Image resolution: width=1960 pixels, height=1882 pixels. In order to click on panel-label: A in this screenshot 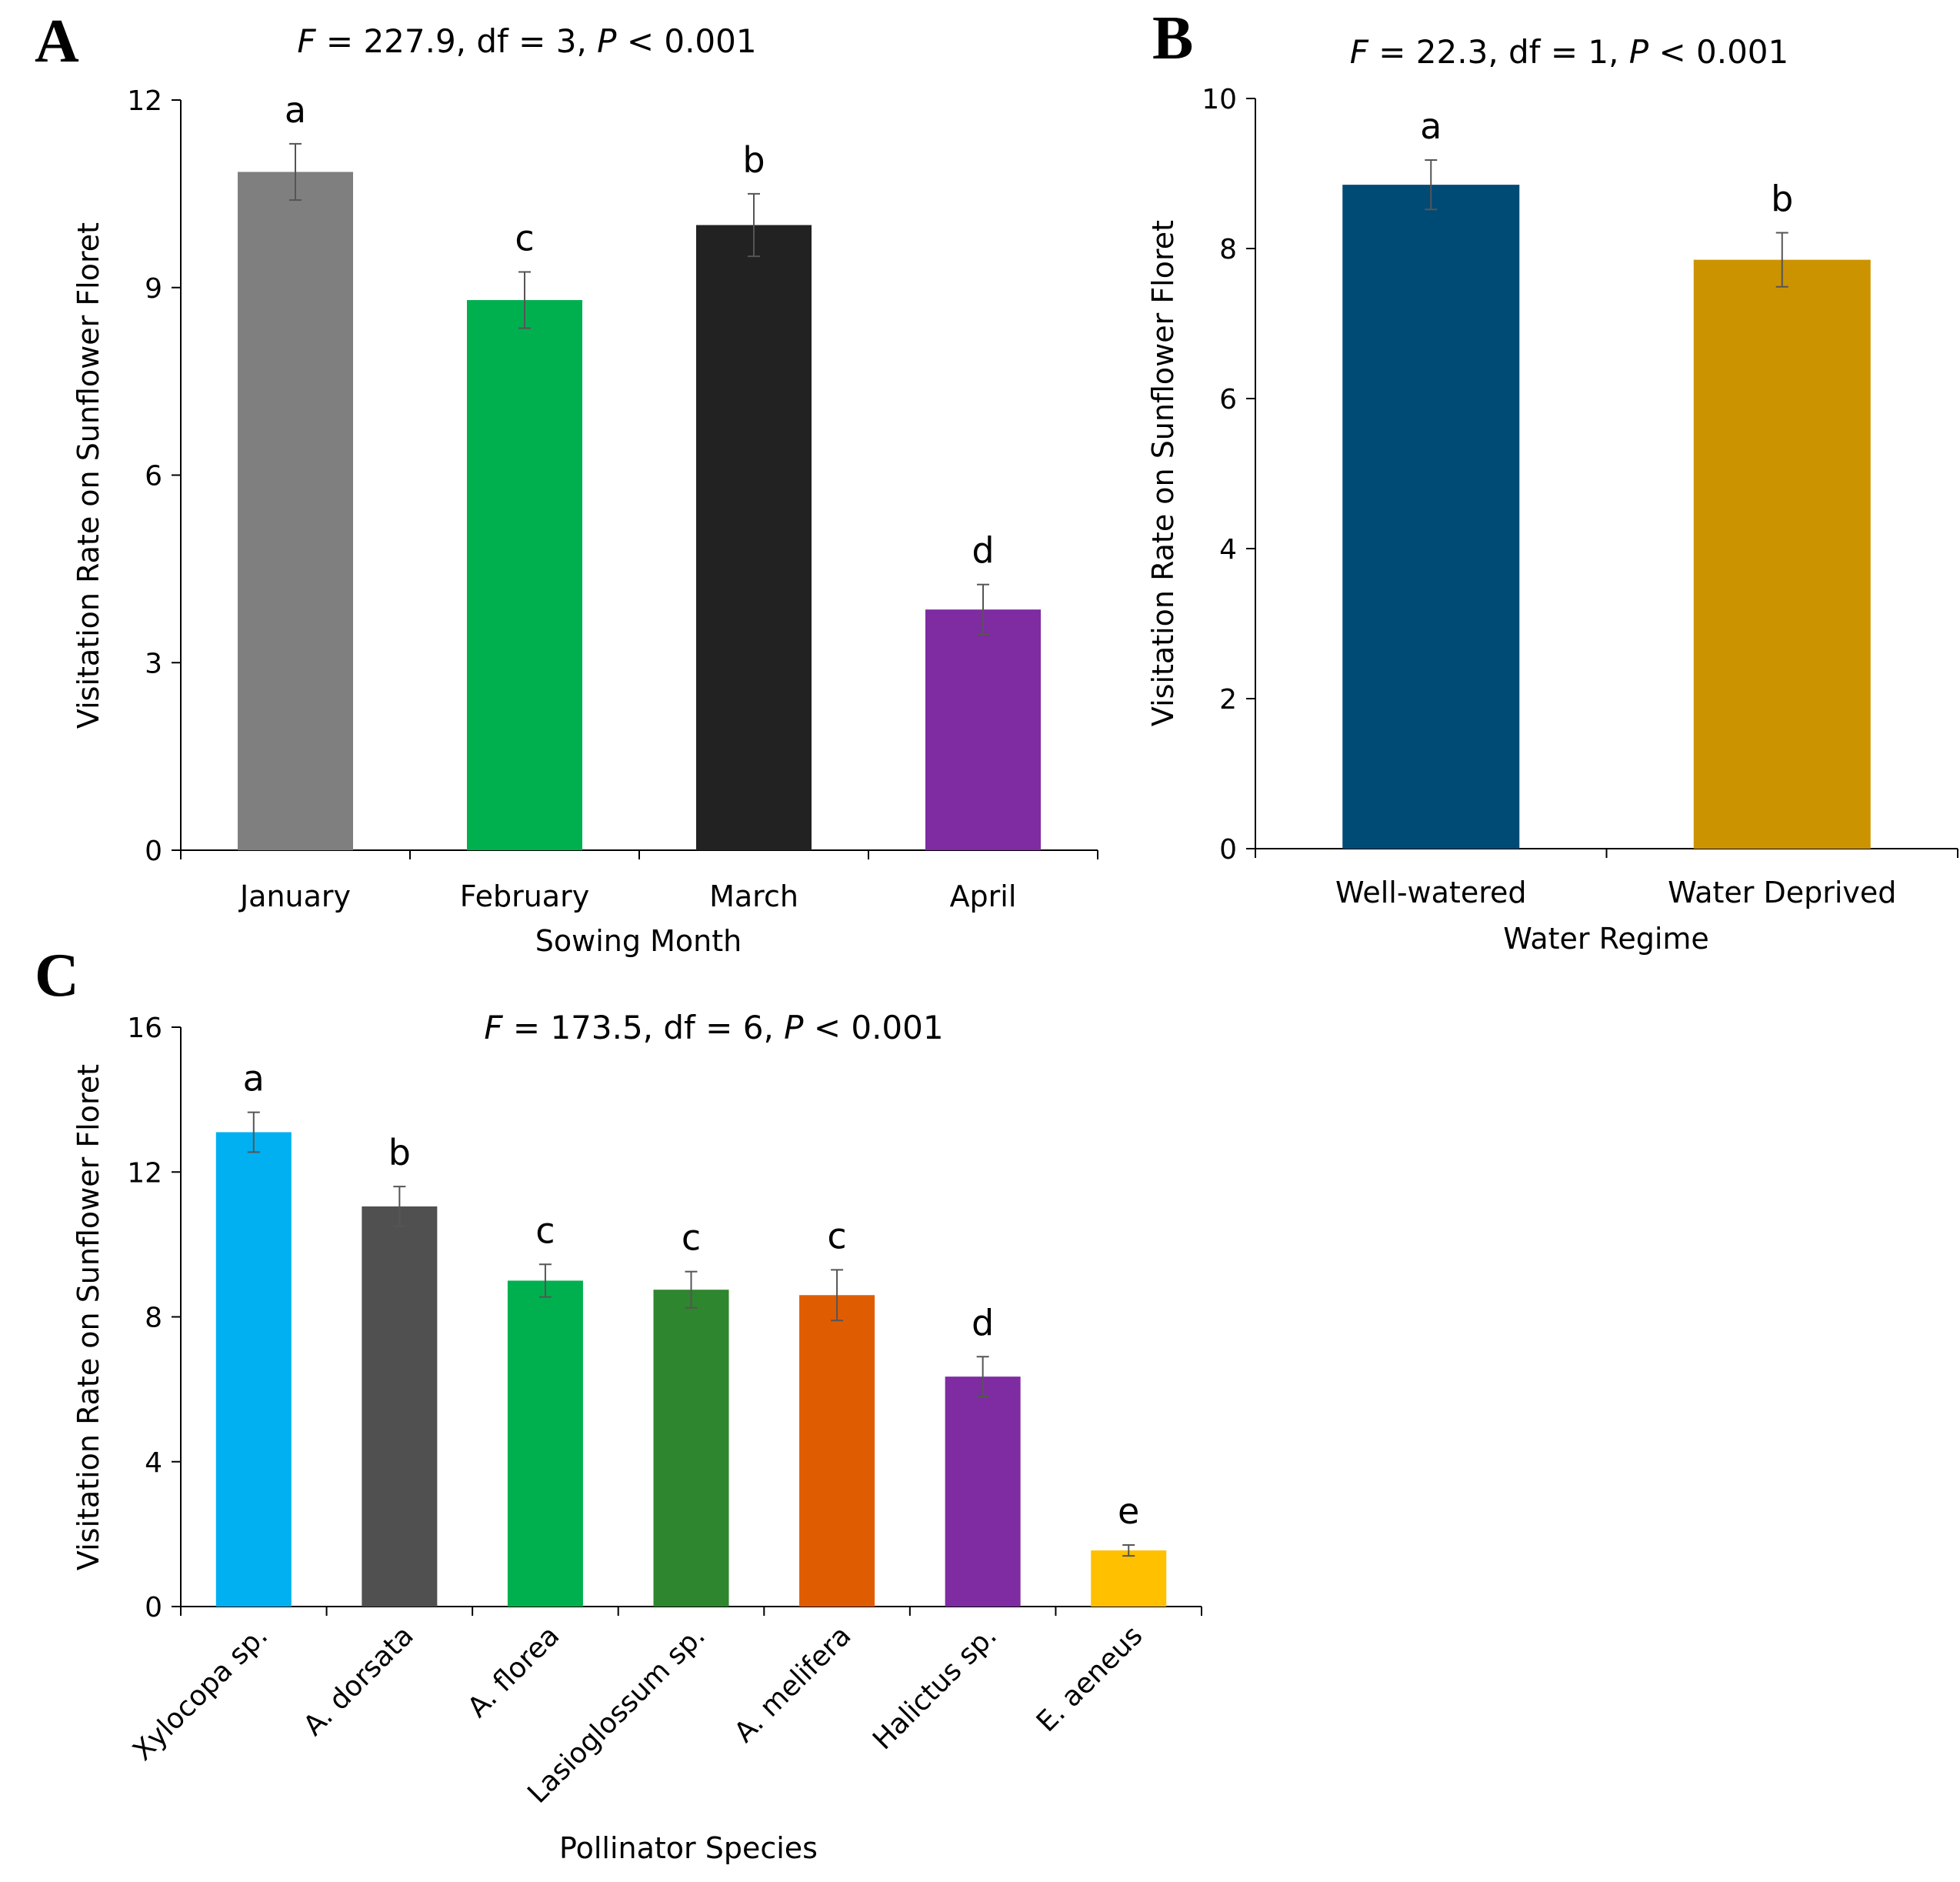, I will do `click(57, 41)`.